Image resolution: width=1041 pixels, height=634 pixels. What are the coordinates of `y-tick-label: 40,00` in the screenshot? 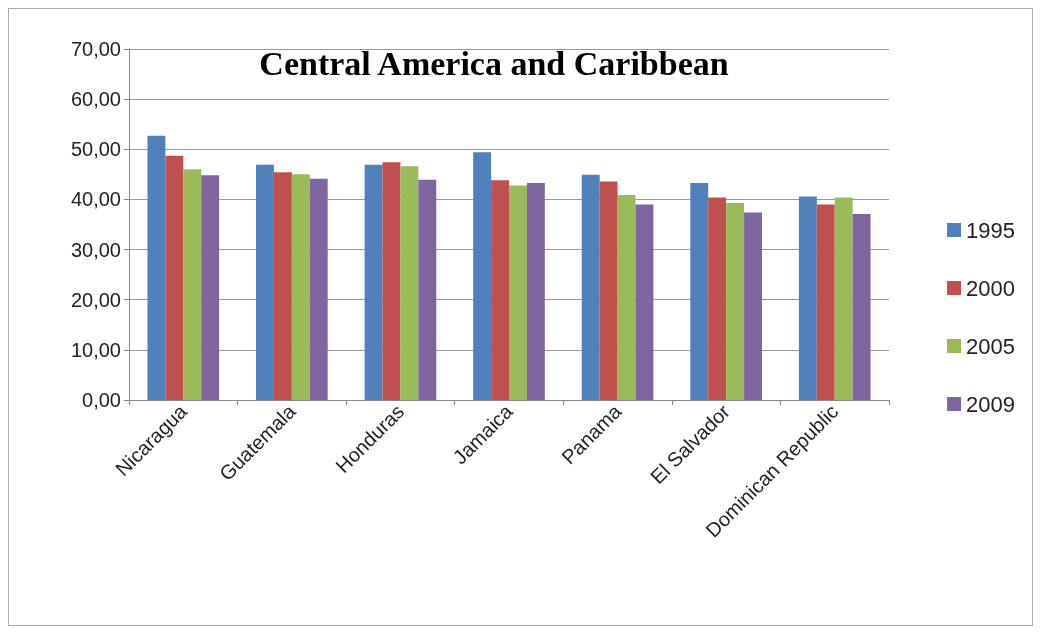 It's located at (95, 199).